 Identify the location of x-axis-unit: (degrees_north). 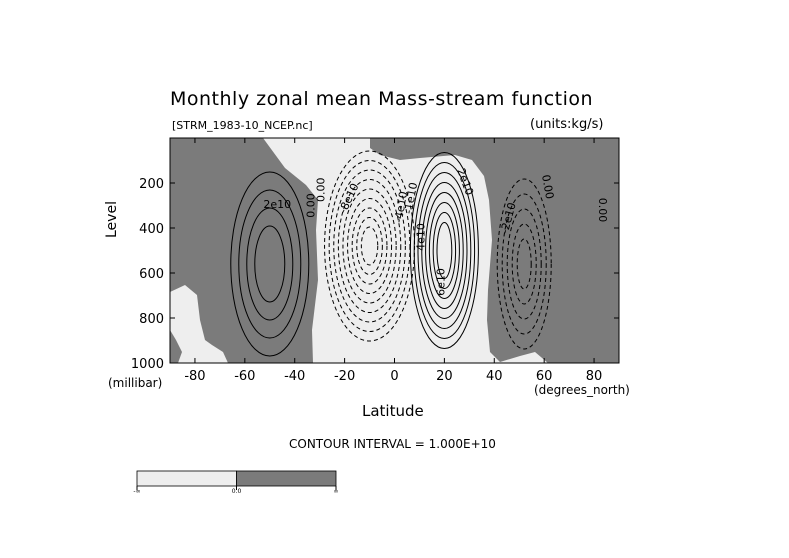
(582, 390).